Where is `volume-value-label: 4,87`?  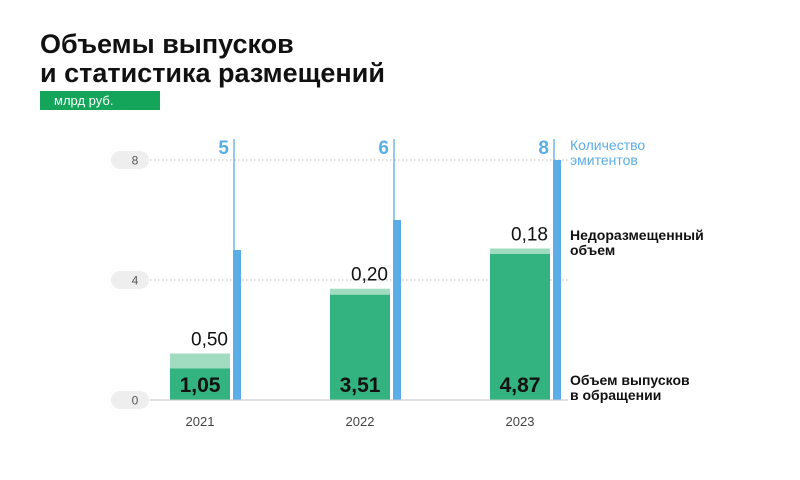 volume-value-label: 4,87 is located at coordinates (520, 385).